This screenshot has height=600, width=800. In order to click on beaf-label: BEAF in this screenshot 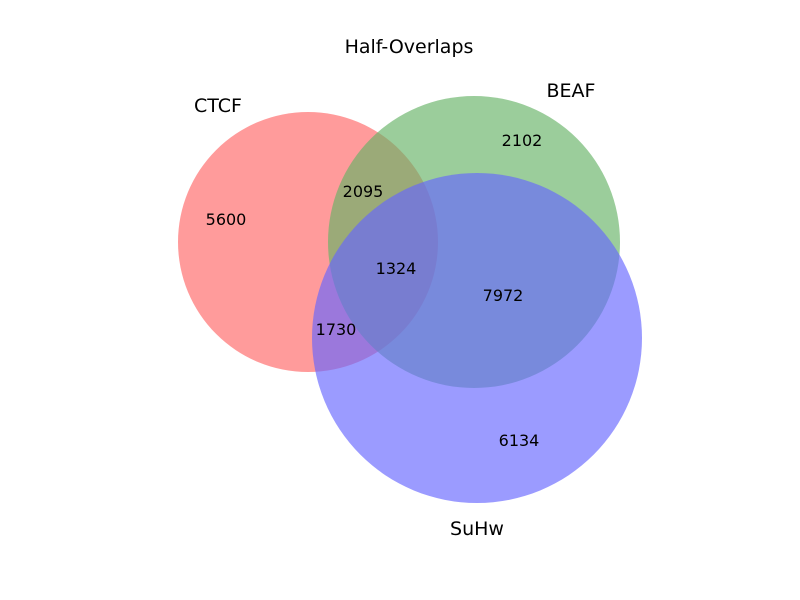, I will do `click(571, 91)`.